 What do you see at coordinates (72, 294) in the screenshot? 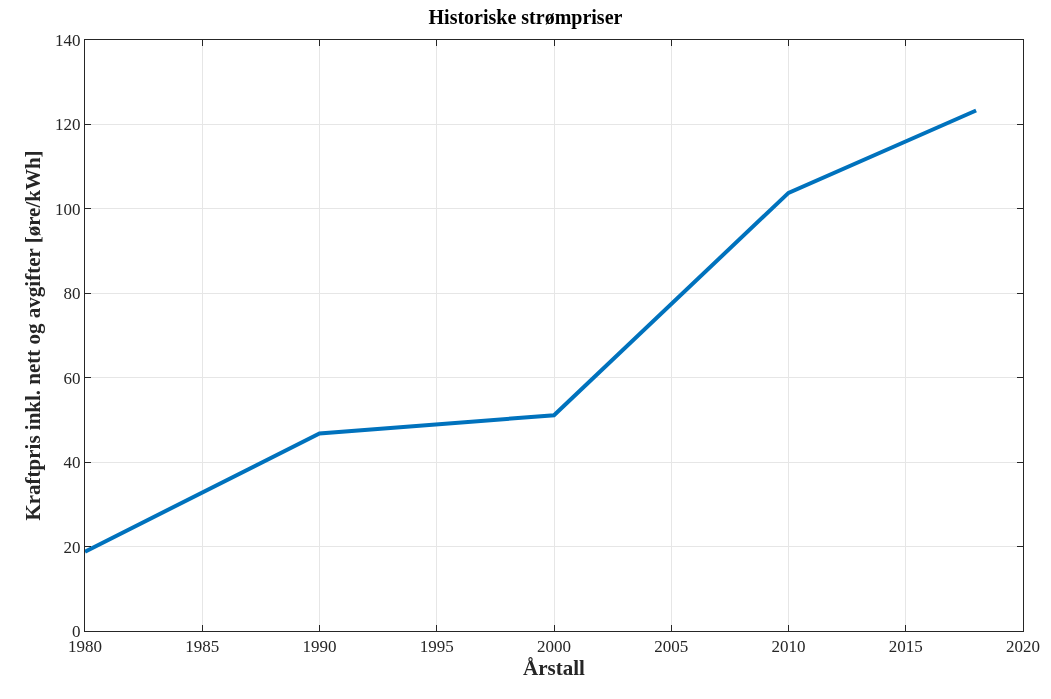
I see `y-tick-label: 80` at bounding box center [72, 294].